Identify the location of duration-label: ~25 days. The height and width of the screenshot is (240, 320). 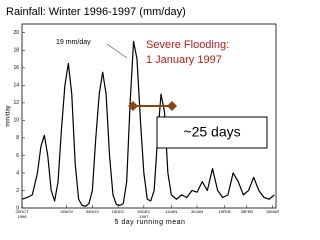
(211, 132).